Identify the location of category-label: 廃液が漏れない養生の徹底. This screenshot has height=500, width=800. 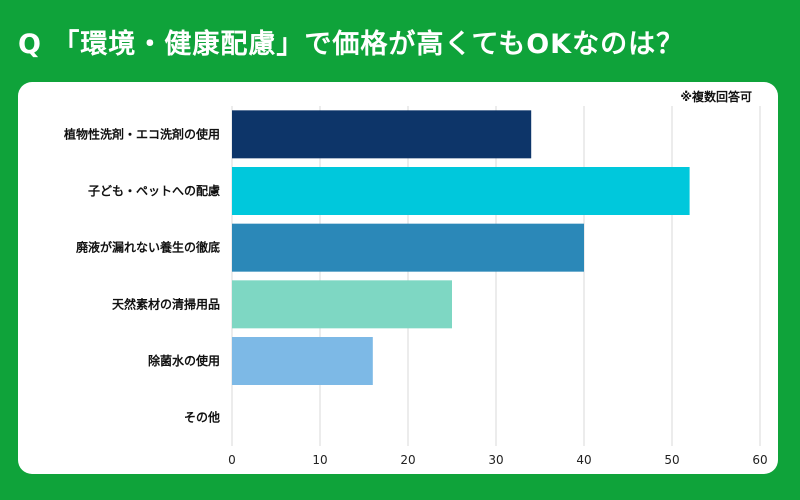
(148, 247).